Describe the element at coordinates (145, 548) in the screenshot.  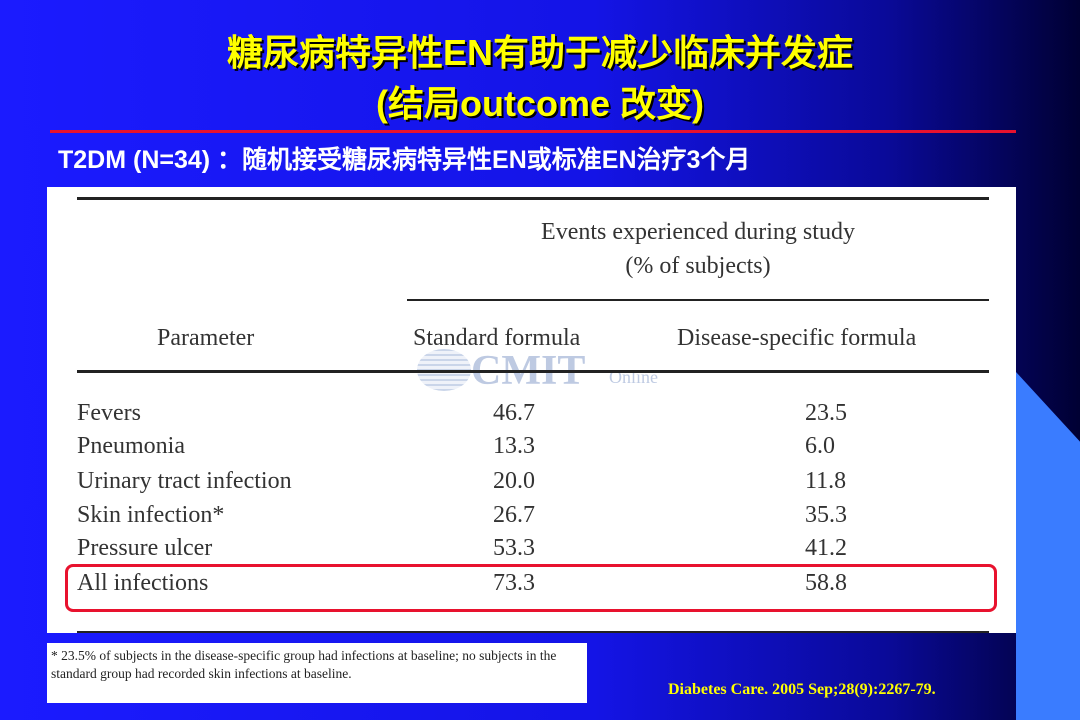
I see `row-parameter: Pressure ulcer` at that location.